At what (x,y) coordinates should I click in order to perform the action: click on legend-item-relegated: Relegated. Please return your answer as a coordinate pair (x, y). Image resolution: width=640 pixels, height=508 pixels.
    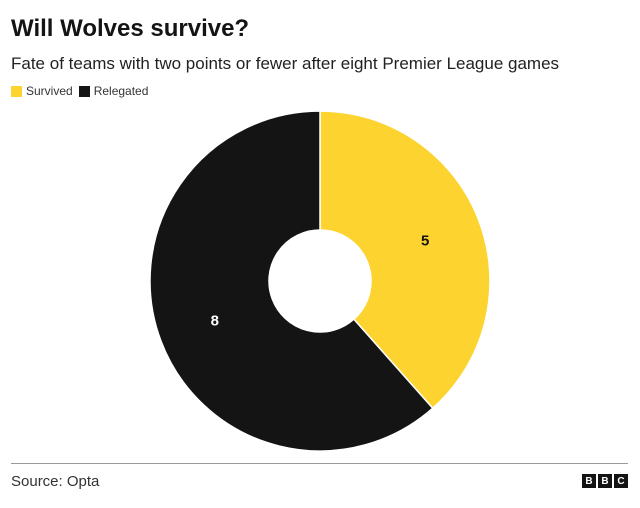
    Looking at the image, I should click on (113, 91).